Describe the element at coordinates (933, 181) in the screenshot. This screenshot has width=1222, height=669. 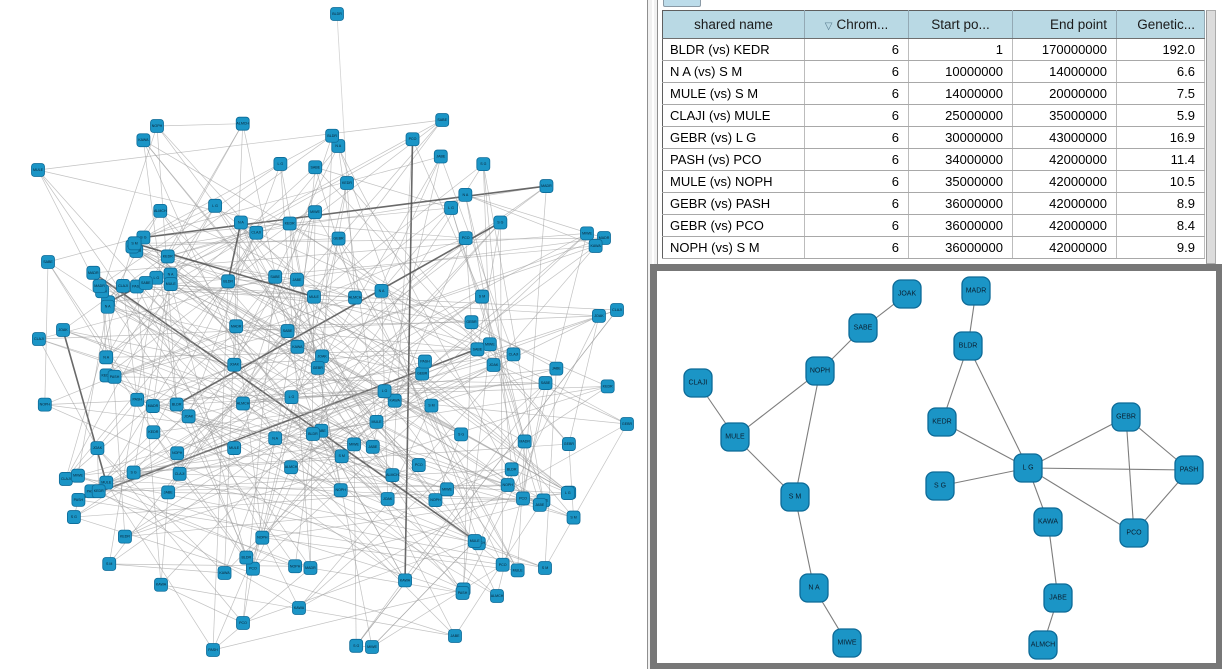
I see `table-row: MULE (vs) NOPH 6 35000000 42000000 10.5` at that location.